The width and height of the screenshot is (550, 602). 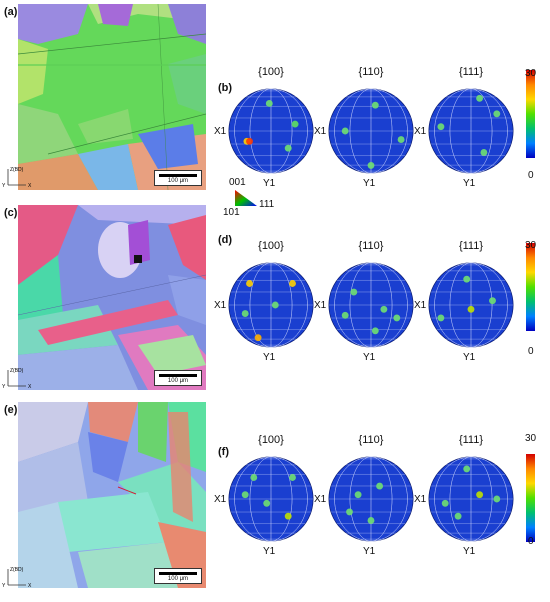 I want to click on ipf-key-001: 001, so click(x=237, y=182).